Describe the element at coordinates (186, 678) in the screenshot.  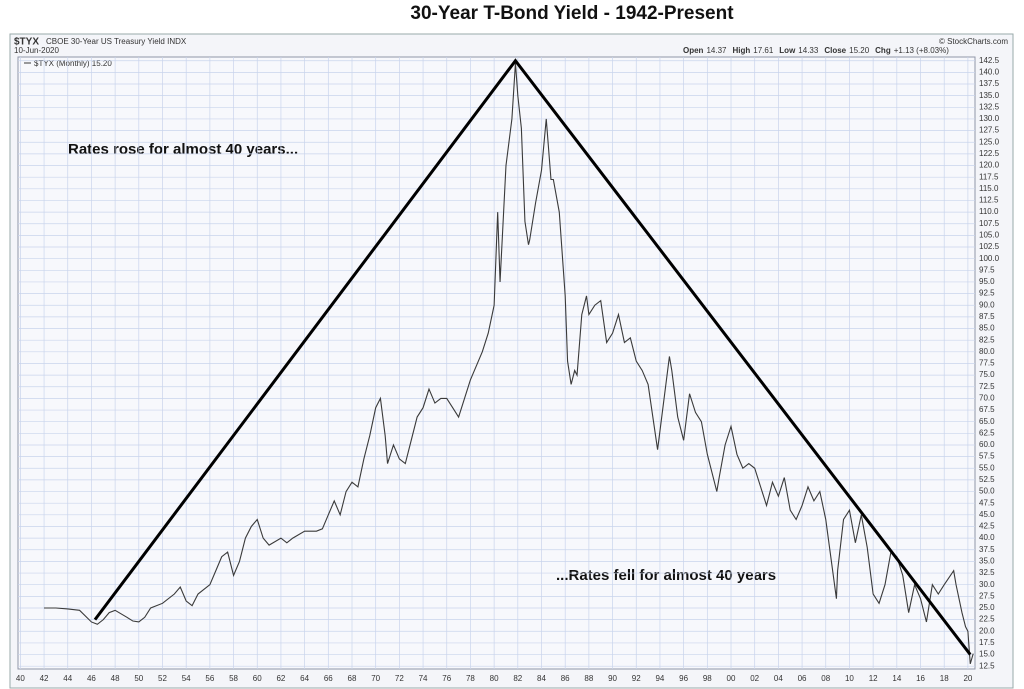
I see `x-tick-label: 54` at that location.